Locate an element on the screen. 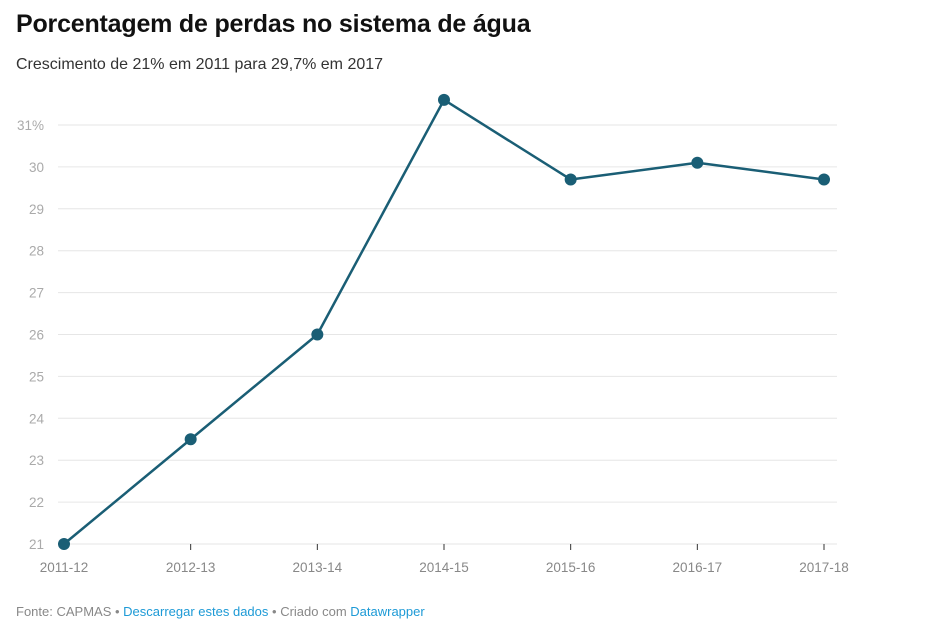 This screenshot has width=939, height=644. y-tick-label: 27 is located at coordinates (36, 293).